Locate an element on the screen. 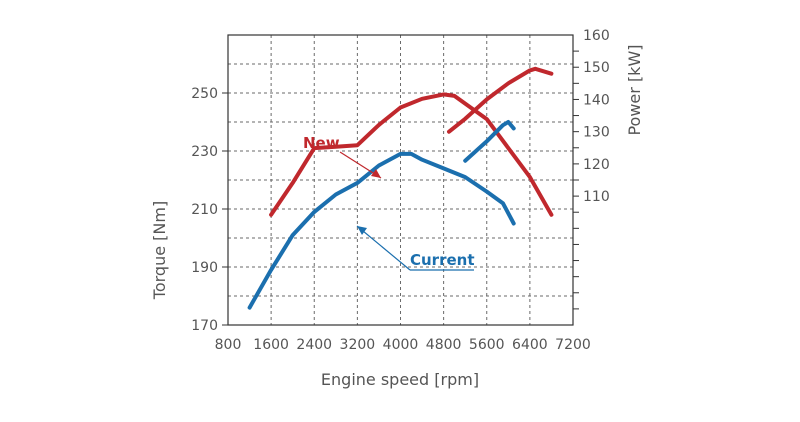 The height and width of the screenshot is (422, 800). x-axis-title: Engine speed [rpm] is located at coordinates (400, 379).